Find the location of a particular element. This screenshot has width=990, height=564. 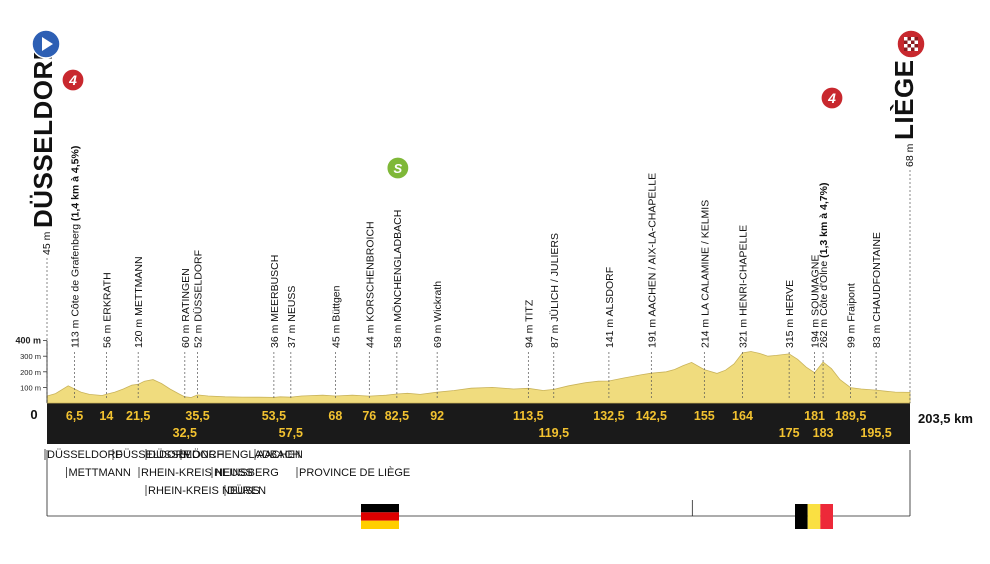

waypoint-label-text: 37 m NEUSS is located at coordinates (292, 317).